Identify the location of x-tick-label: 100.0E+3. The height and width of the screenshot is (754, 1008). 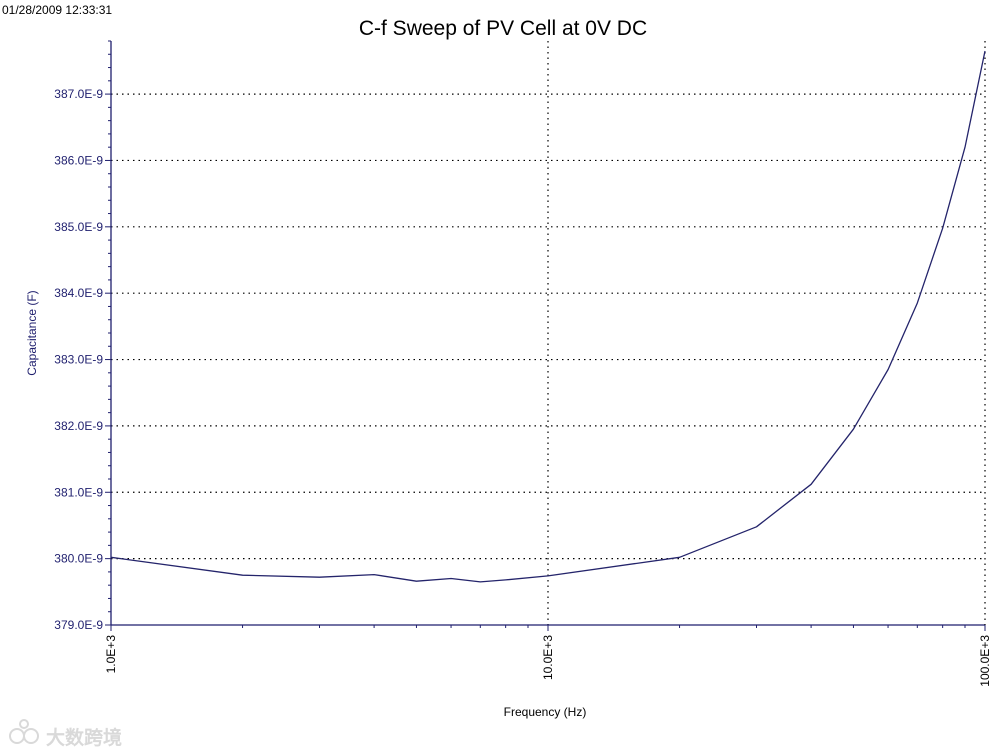
(985, 661).